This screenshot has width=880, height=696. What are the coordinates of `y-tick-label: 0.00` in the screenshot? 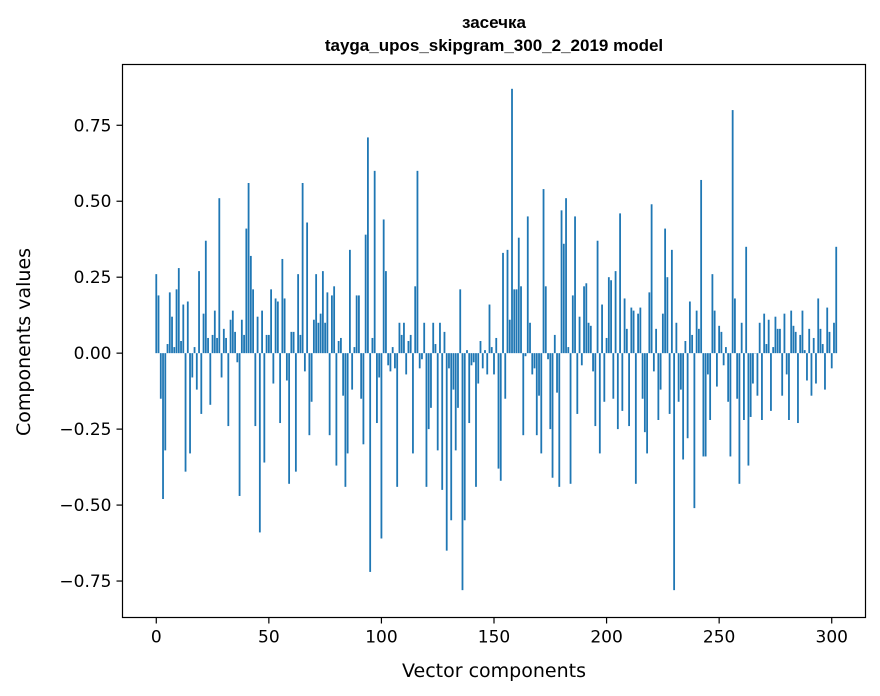 It's located at (93, 354).